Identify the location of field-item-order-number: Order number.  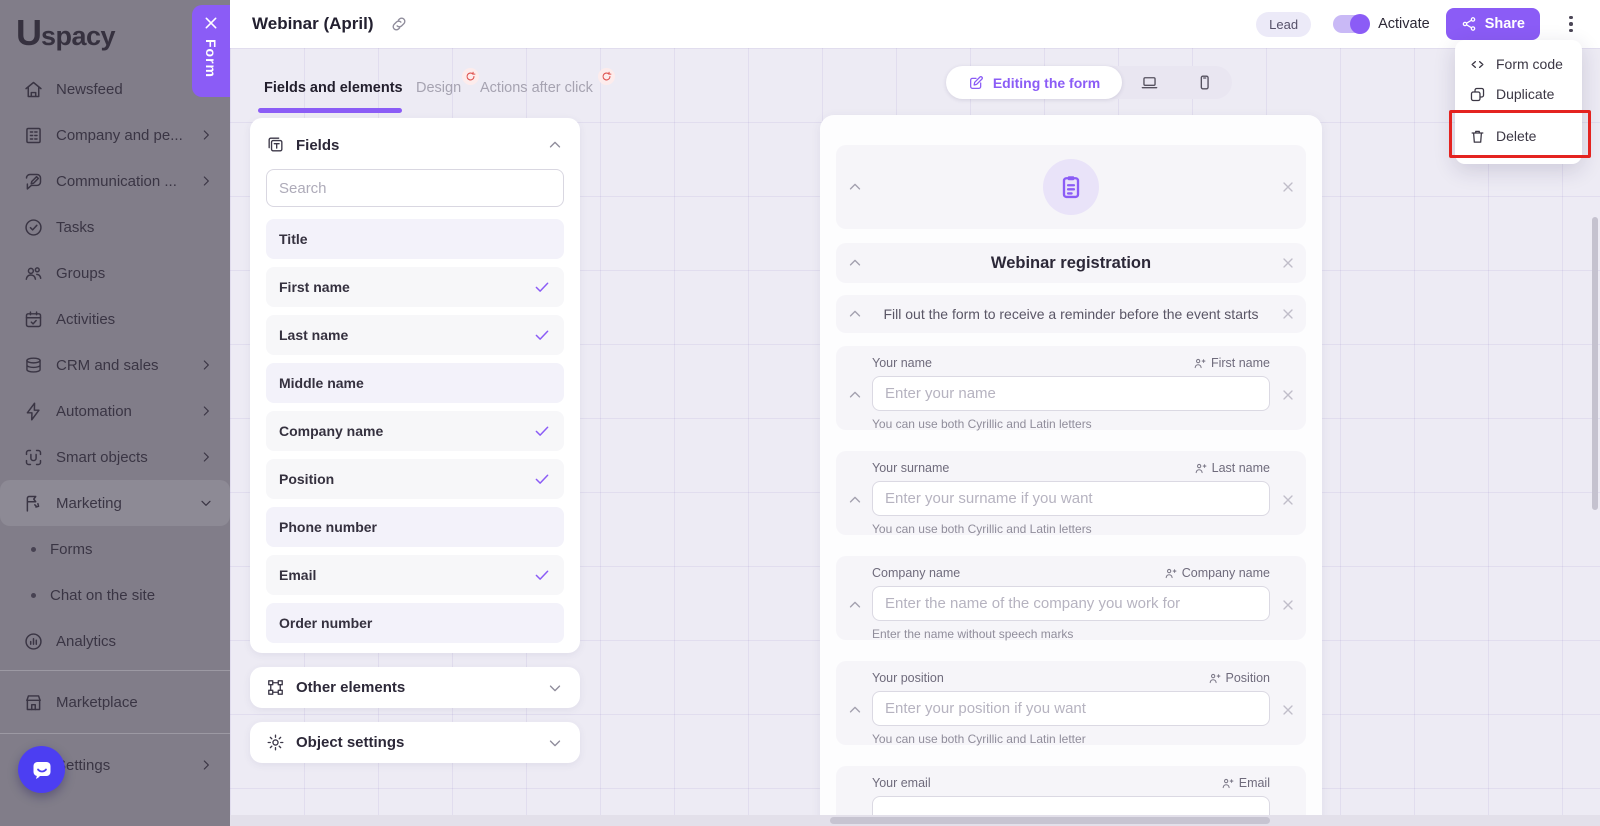
(415, 623).